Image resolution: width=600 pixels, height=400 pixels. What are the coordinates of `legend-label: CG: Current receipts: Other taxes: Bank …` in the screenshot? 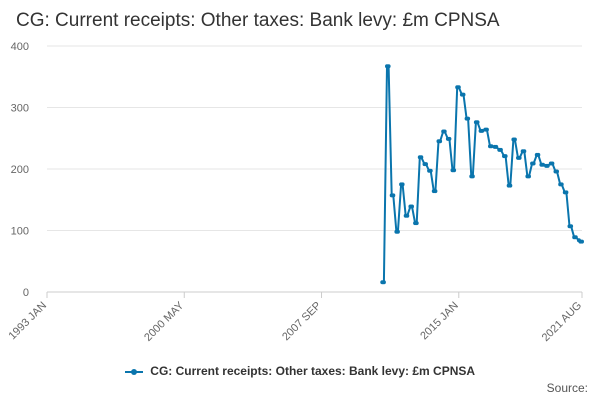 It's located at (313, 371).